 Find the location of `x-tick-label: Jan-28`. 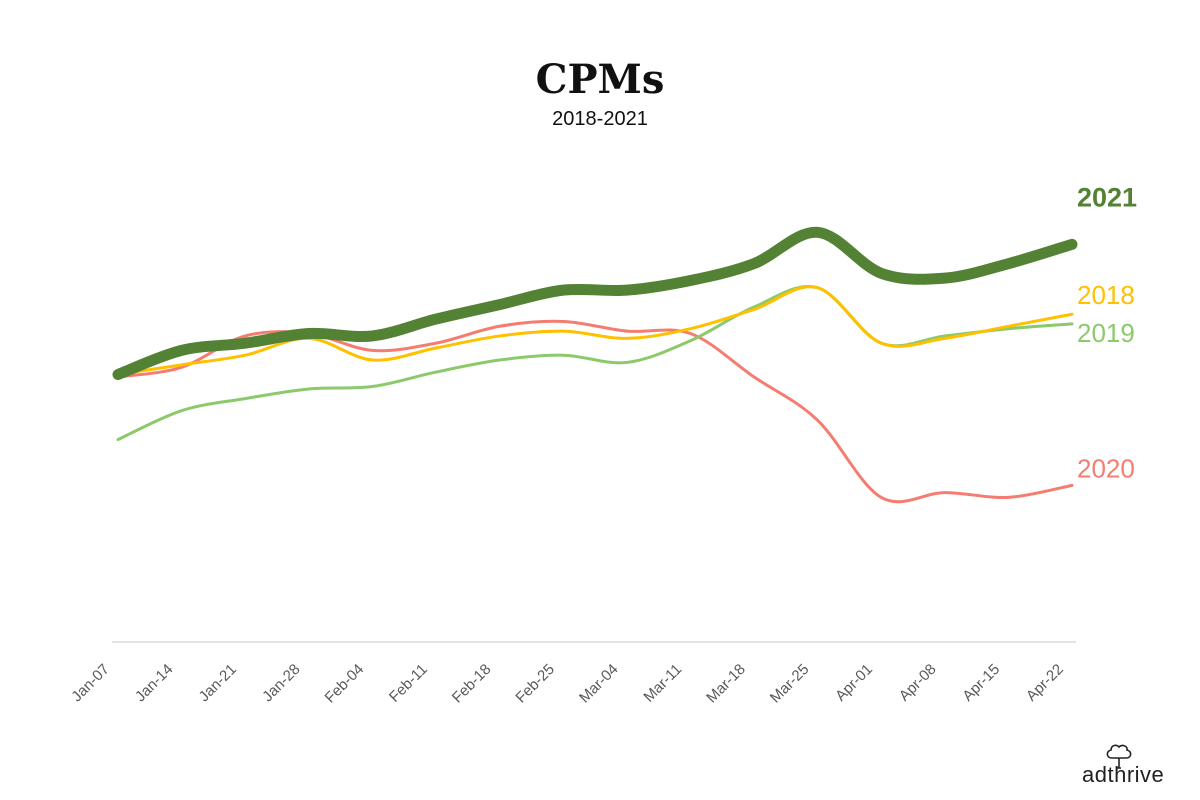

x-tick-label: Jan-28 is located at coordinates (281, 683).